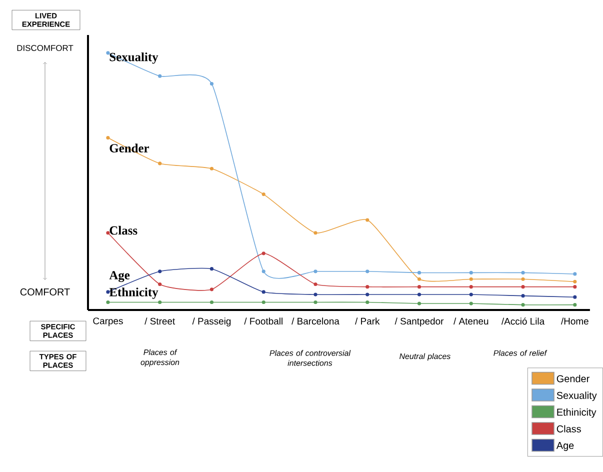 The image size is (603, 472). I want to click on text: COMFORT, so click(45, 292).